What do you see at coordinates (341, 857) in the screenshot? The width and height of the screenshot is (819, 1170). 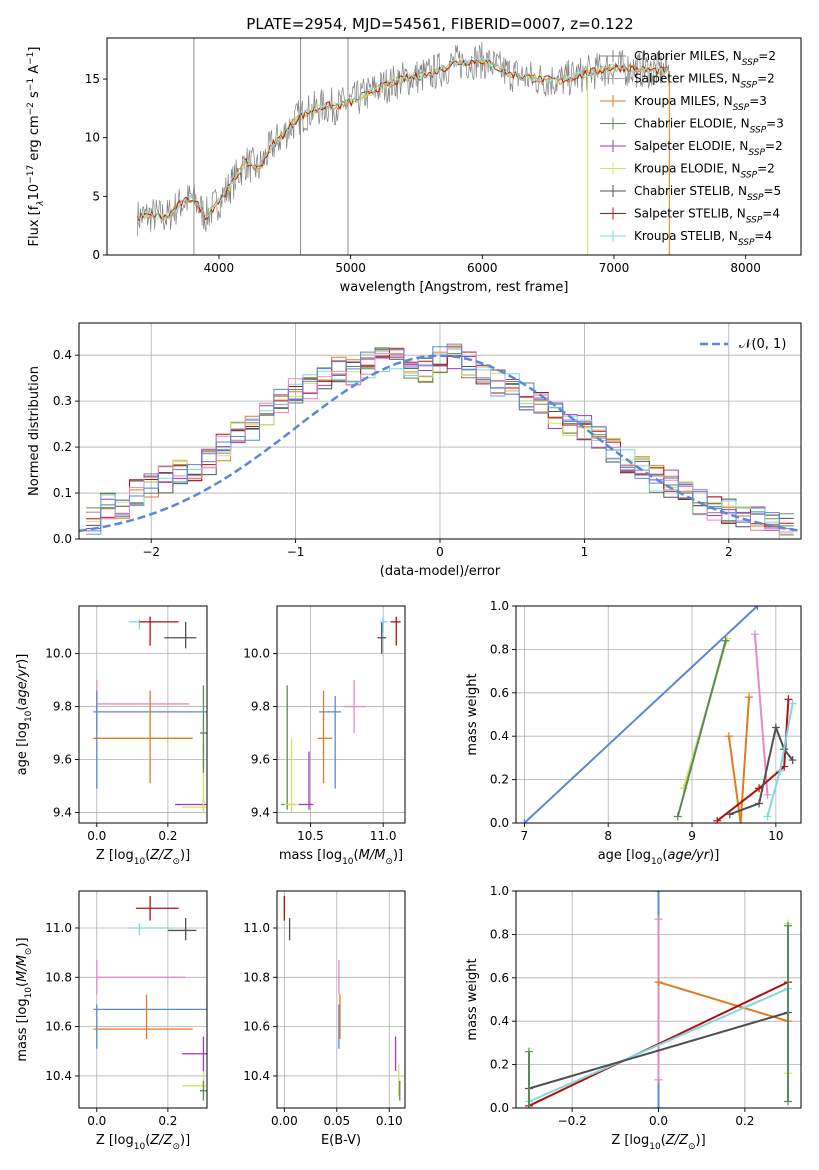 I see `x-axis-label: mass [log10(M/M⊙)]` at bounding box center [341, 857].